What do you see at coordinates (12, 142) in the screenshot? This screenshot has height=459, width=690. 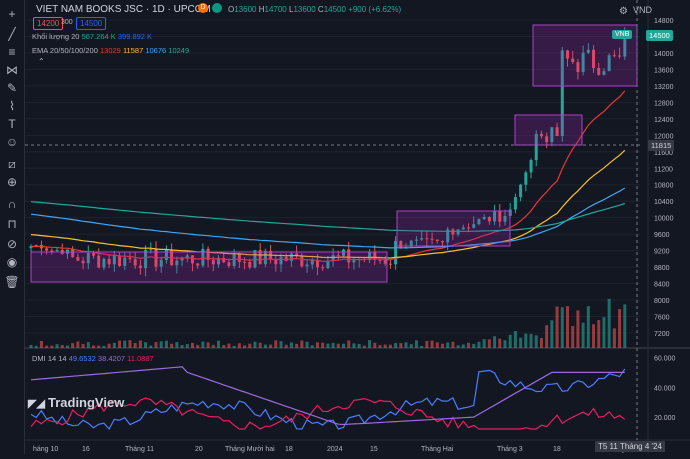 I see `emoji-icon: ☺` at bounding box center [12, 142].